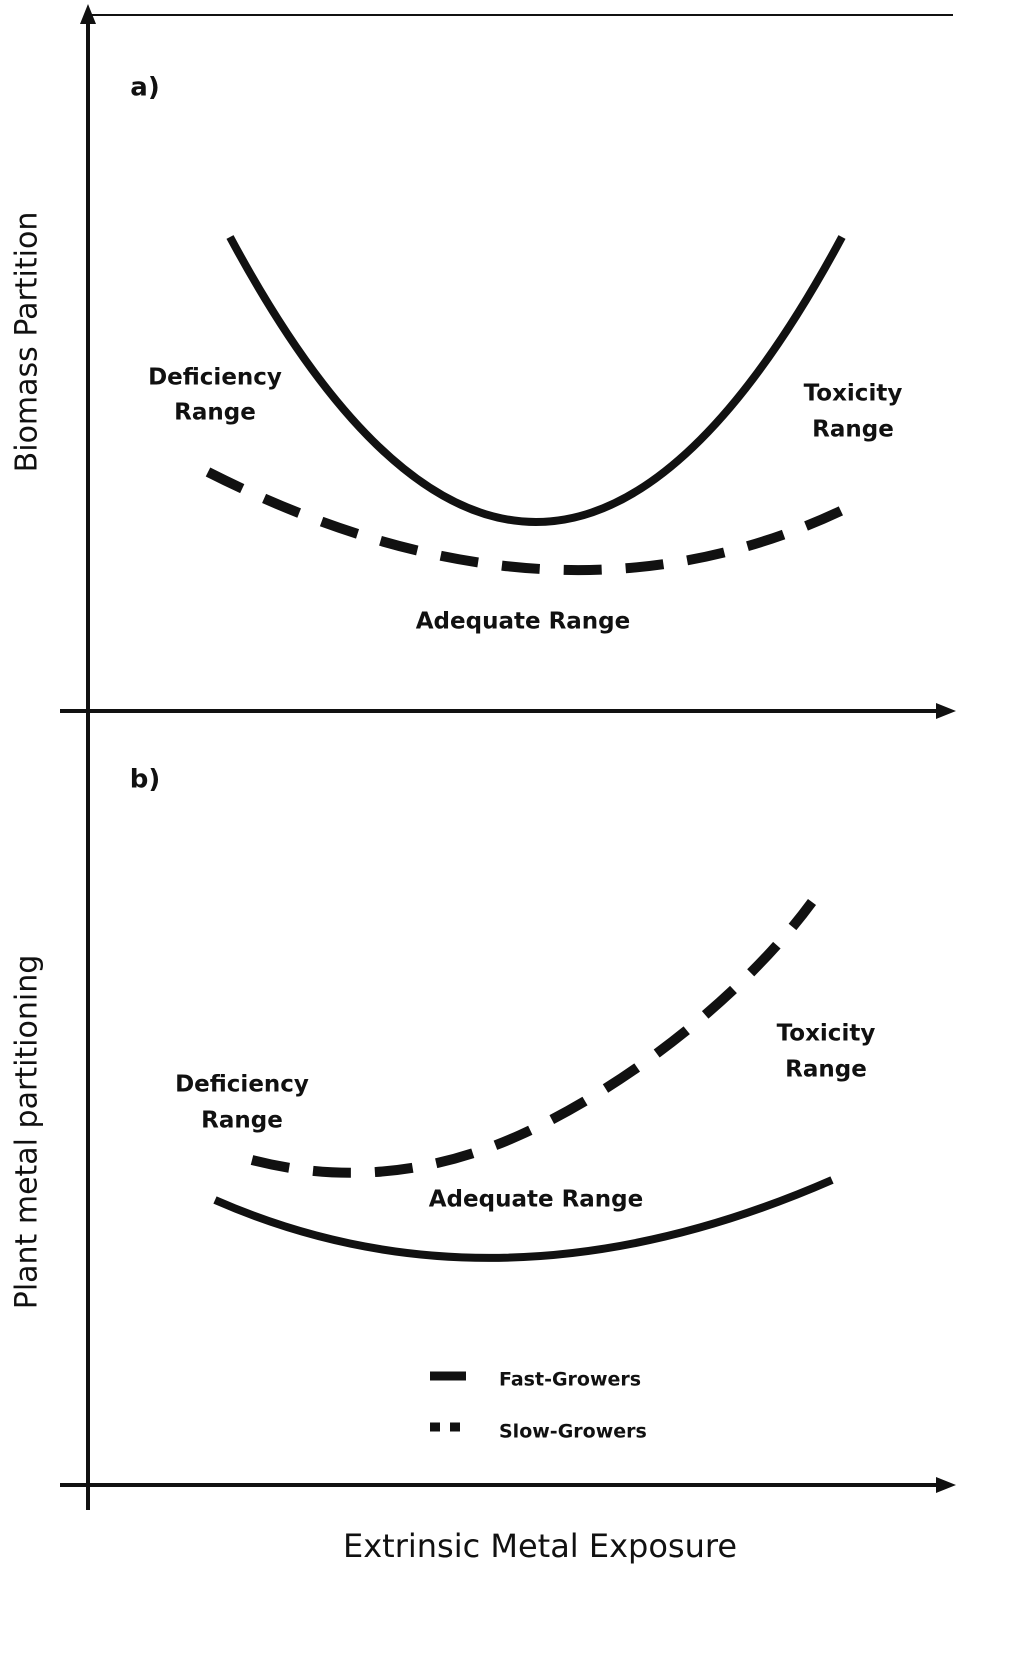 This screenshot has width=1013, height=1666. What do you see at coordinates (536, 380) in the screenshot?
I see `fast-curve-a` at bounding box center [536, 380].